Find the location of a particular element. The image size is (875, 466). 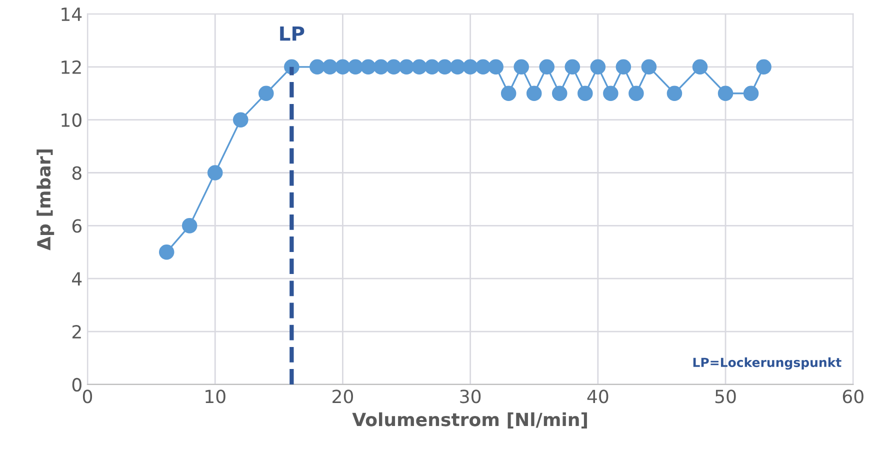

y-tick-label: 14 is located at coordinates (72, 14).